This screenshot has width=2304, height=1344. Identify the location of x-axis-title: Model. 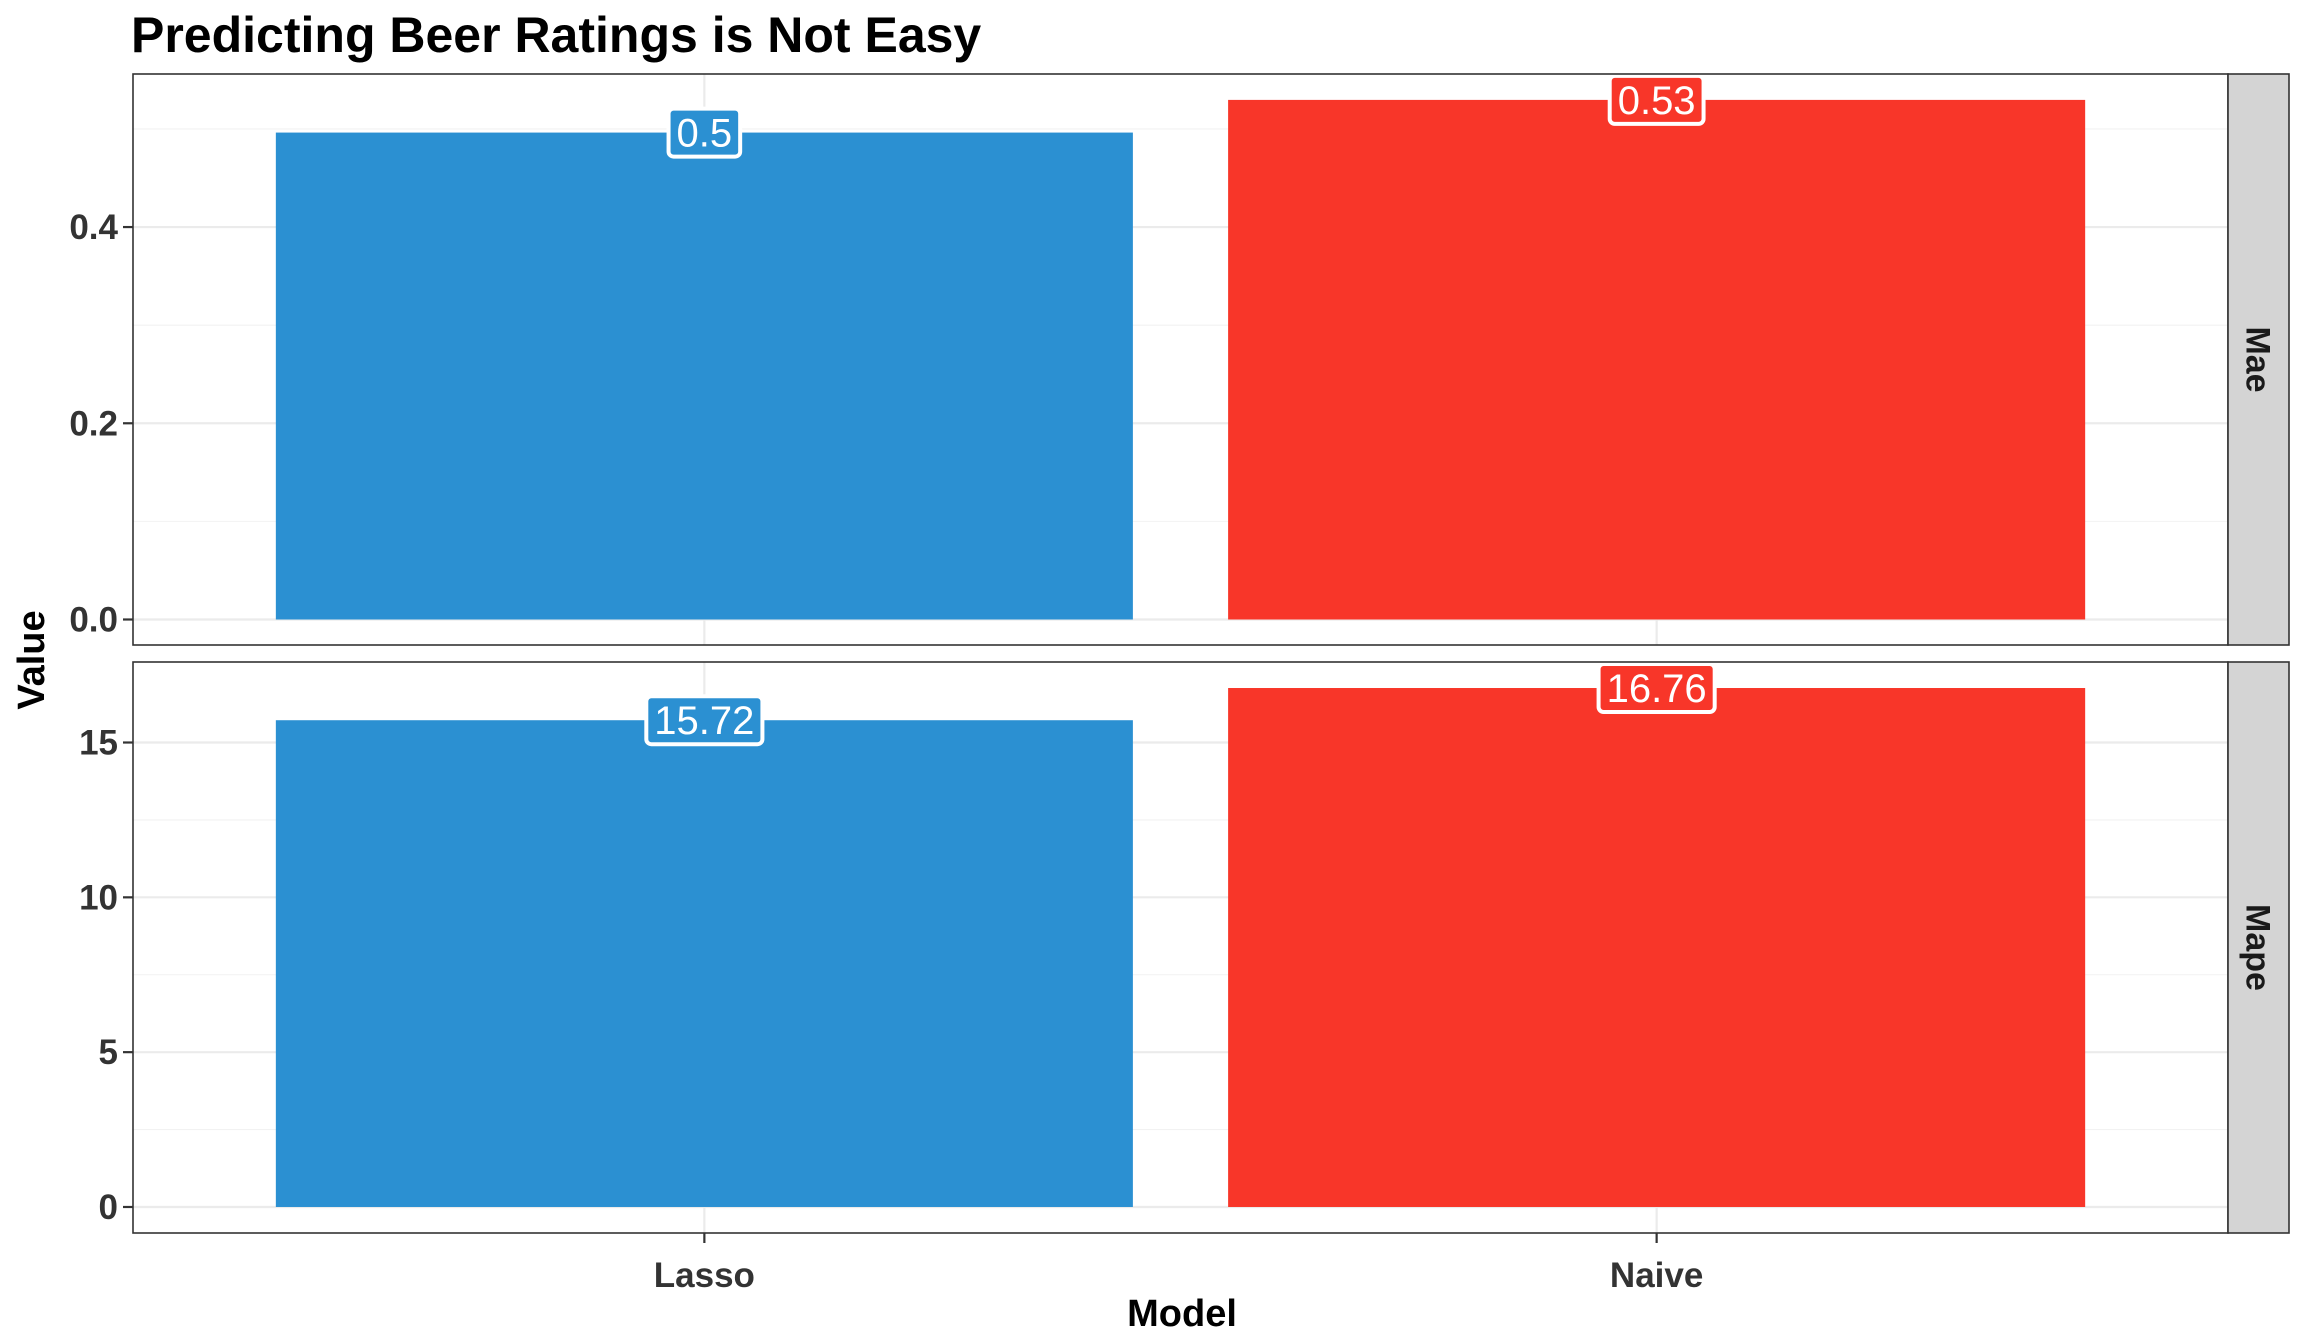
(1182, 1314).